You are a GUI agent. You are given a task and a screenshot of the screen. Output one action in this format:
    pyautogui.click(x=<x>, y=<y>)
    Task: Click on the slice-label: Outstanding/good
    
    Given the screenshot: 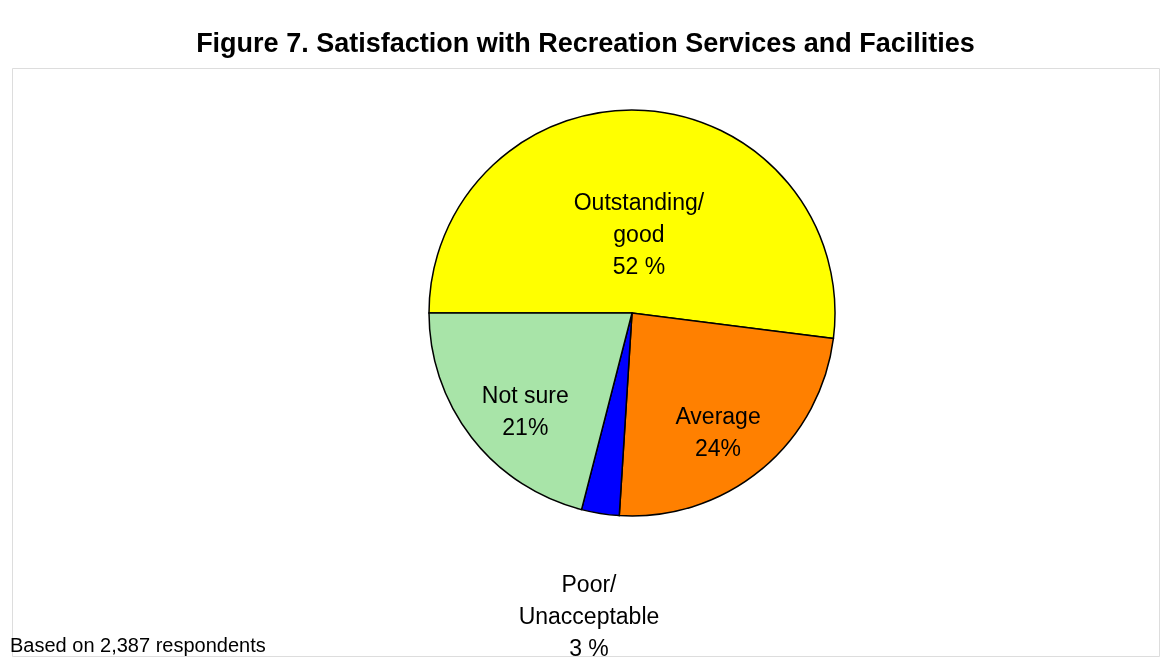 What is the action you would take?
    pyautogui.click(x=639, y=218)
    